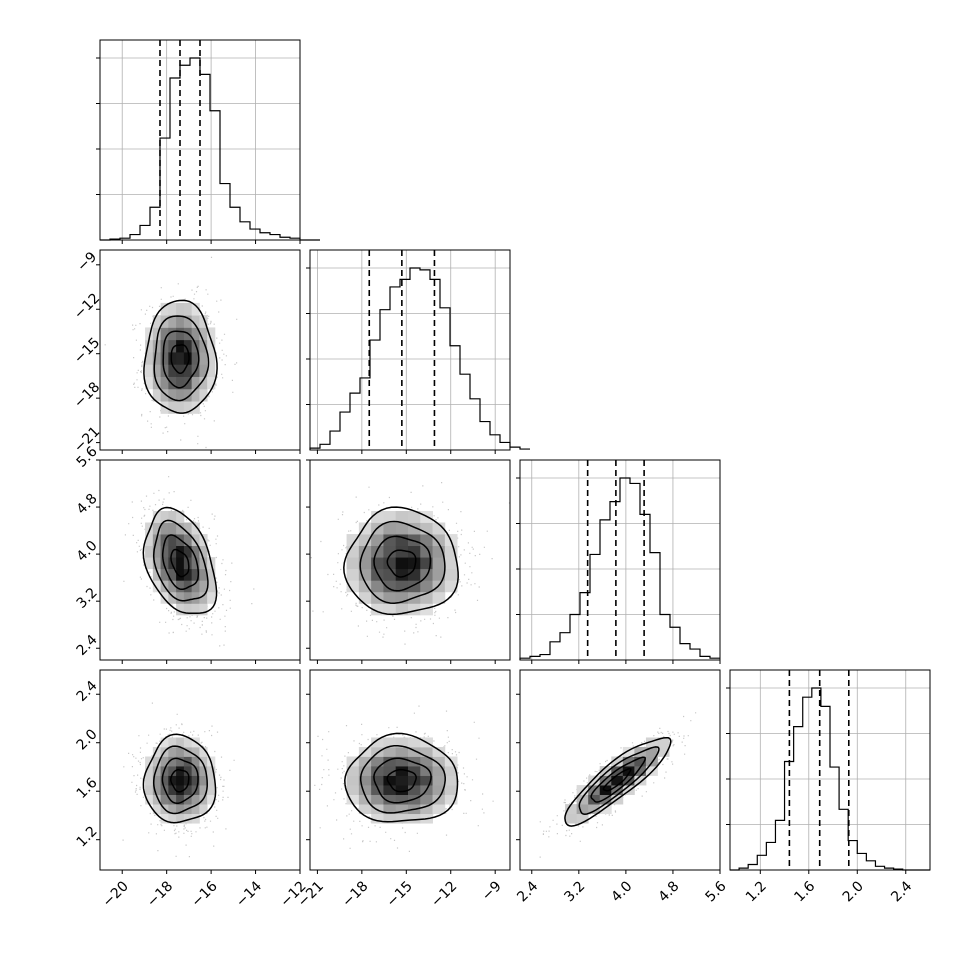  What do you see at coordinates (87, 598) in the screenshot?
I see `y-tick-label: 3.2` at bounding box center [87, 598].